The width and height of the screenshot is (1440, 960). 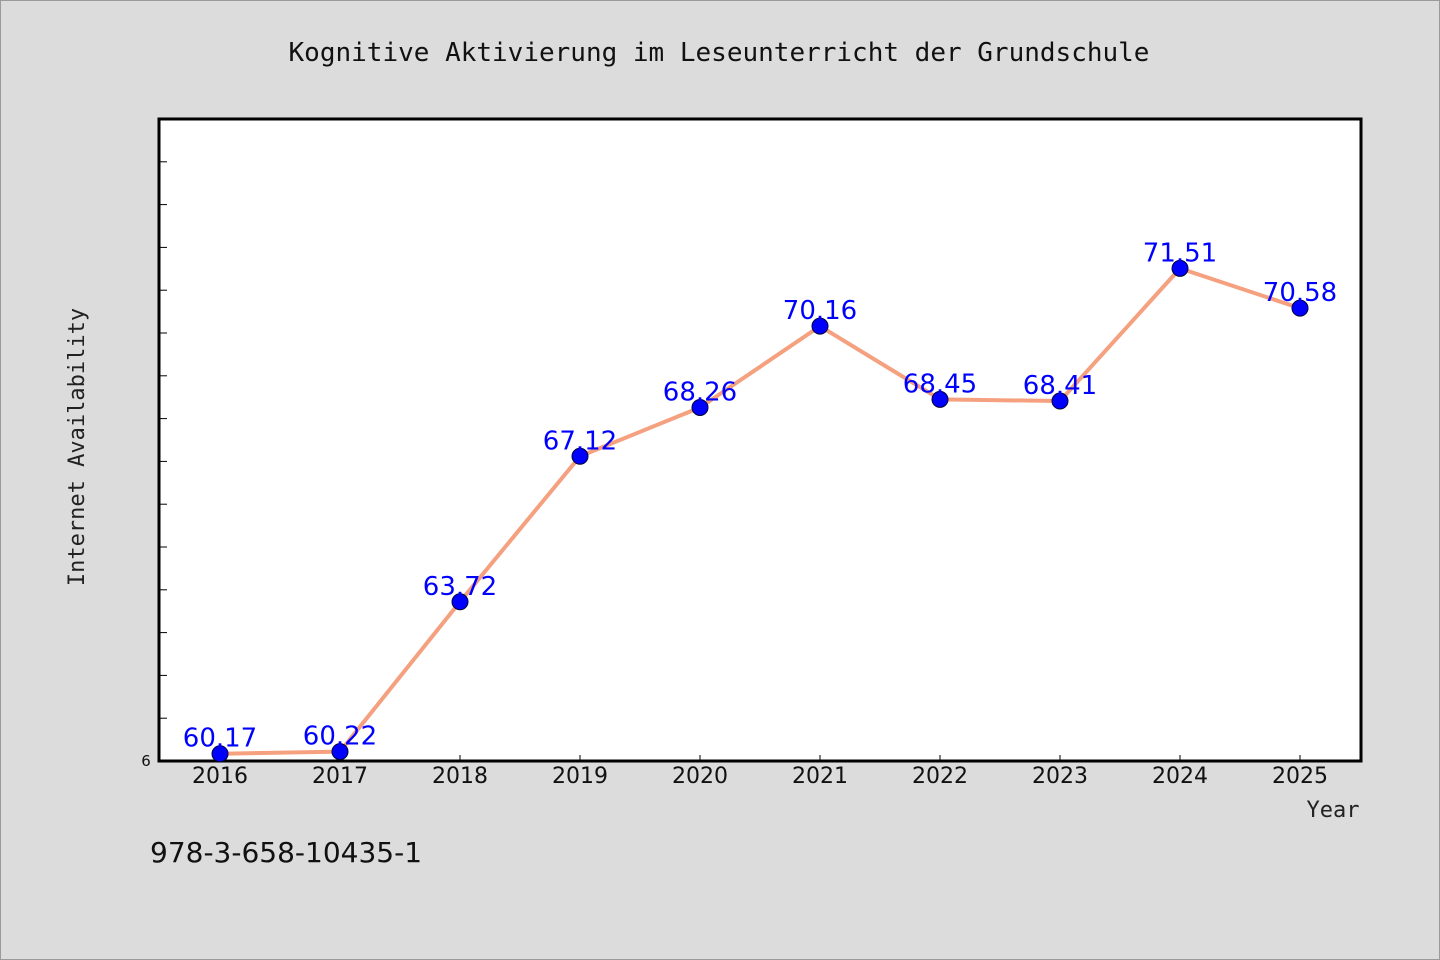 I want to click on y-axis-label: Internet Availability, so click(x=77, y=447).